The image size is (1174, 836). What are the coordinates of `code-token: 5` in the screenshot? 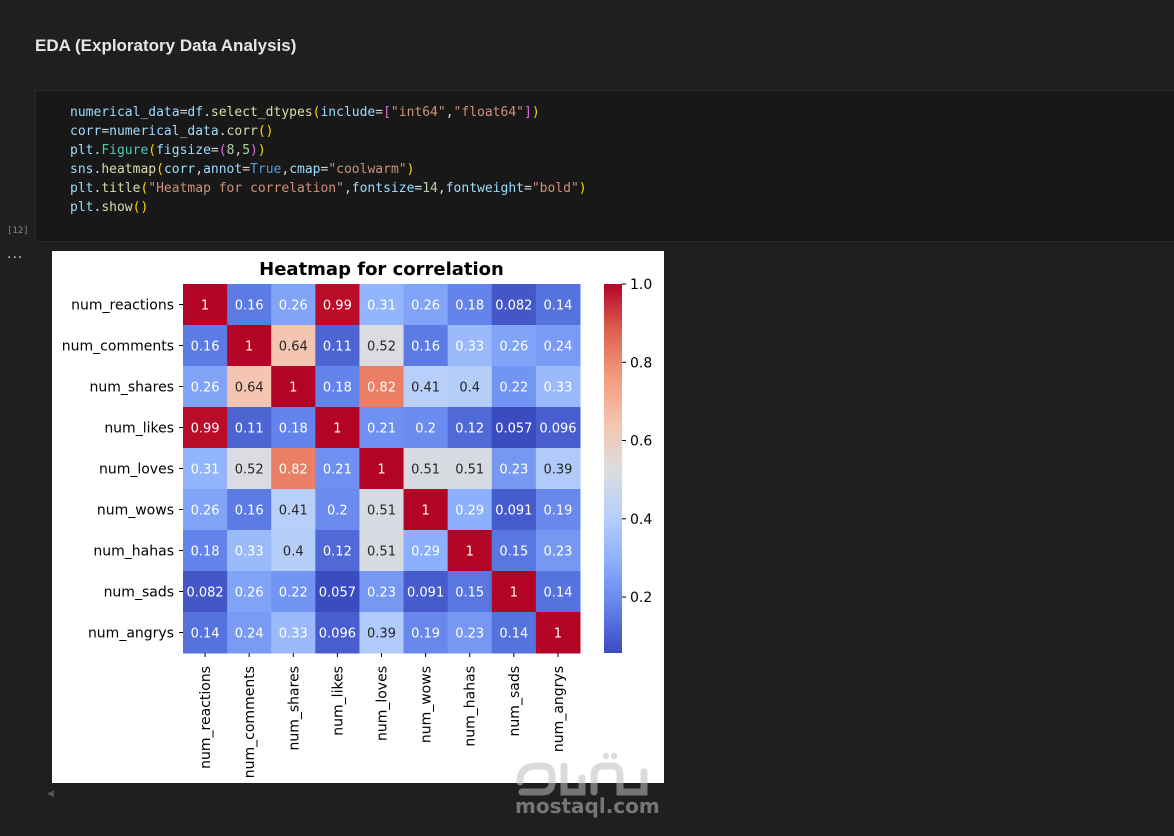 It's located at (246, 150).